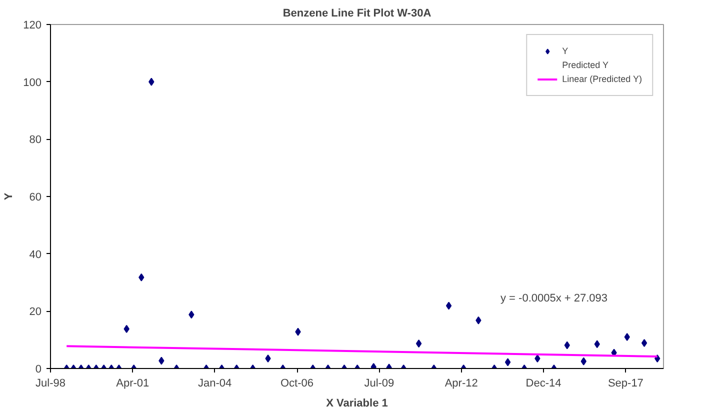 This screenshot has width=703, height=412. I want to click on x-tick-label: Apr-01, so click(133, 384).